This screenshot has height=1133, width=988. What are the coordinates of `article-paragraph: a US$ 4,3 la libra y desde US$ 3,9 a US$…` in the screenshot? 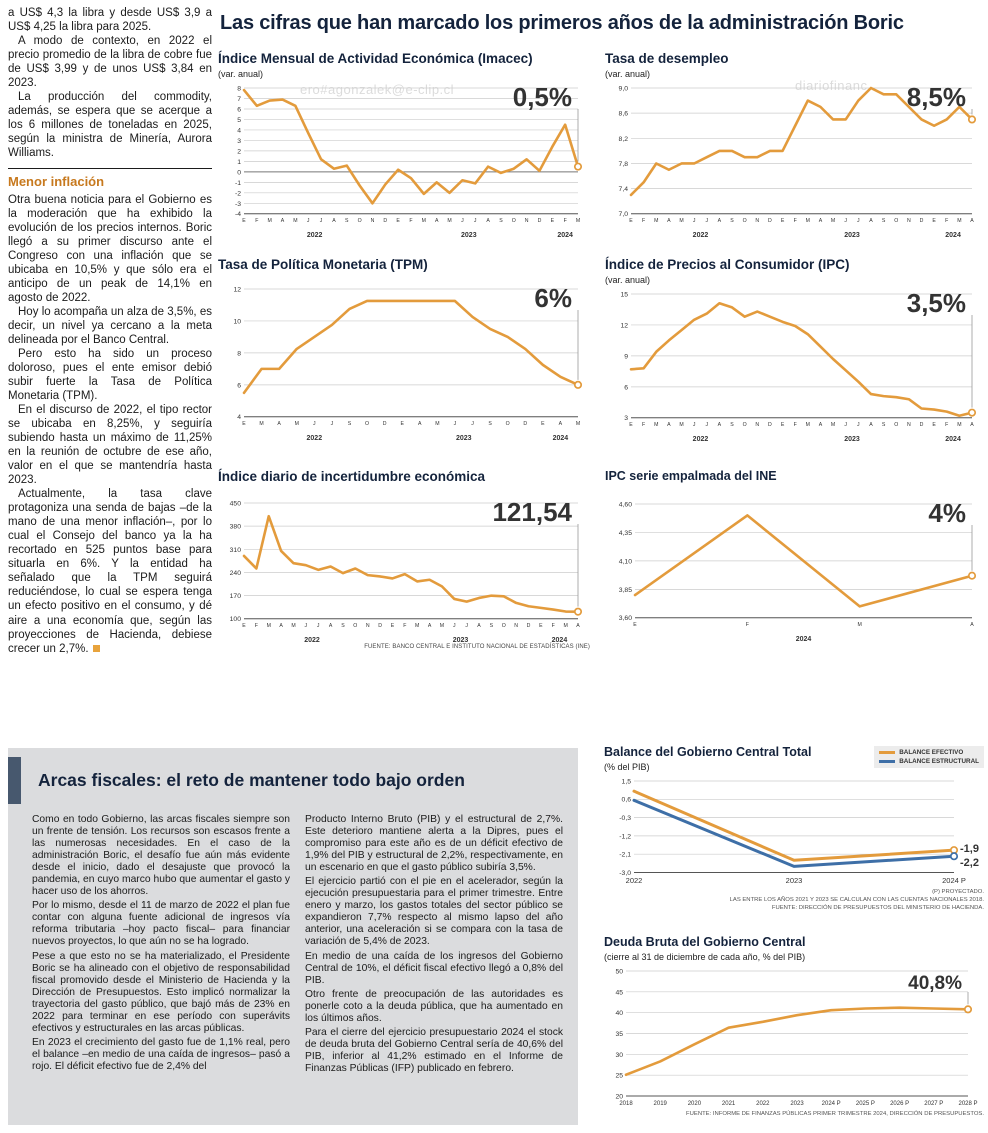 It's located at (110, 20).